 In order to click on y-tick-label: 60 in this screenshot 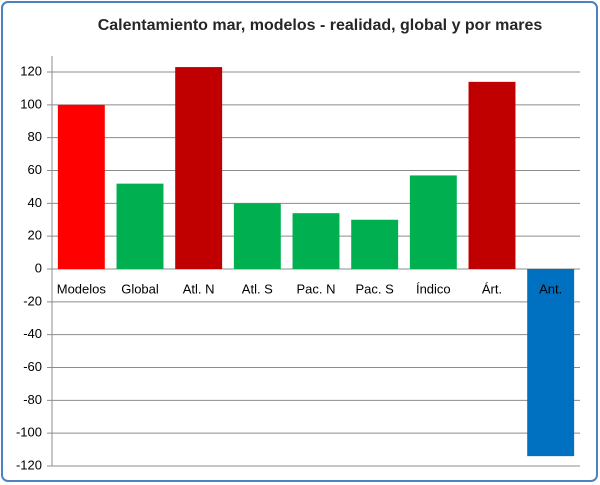, I will do `click(35, 169)`.